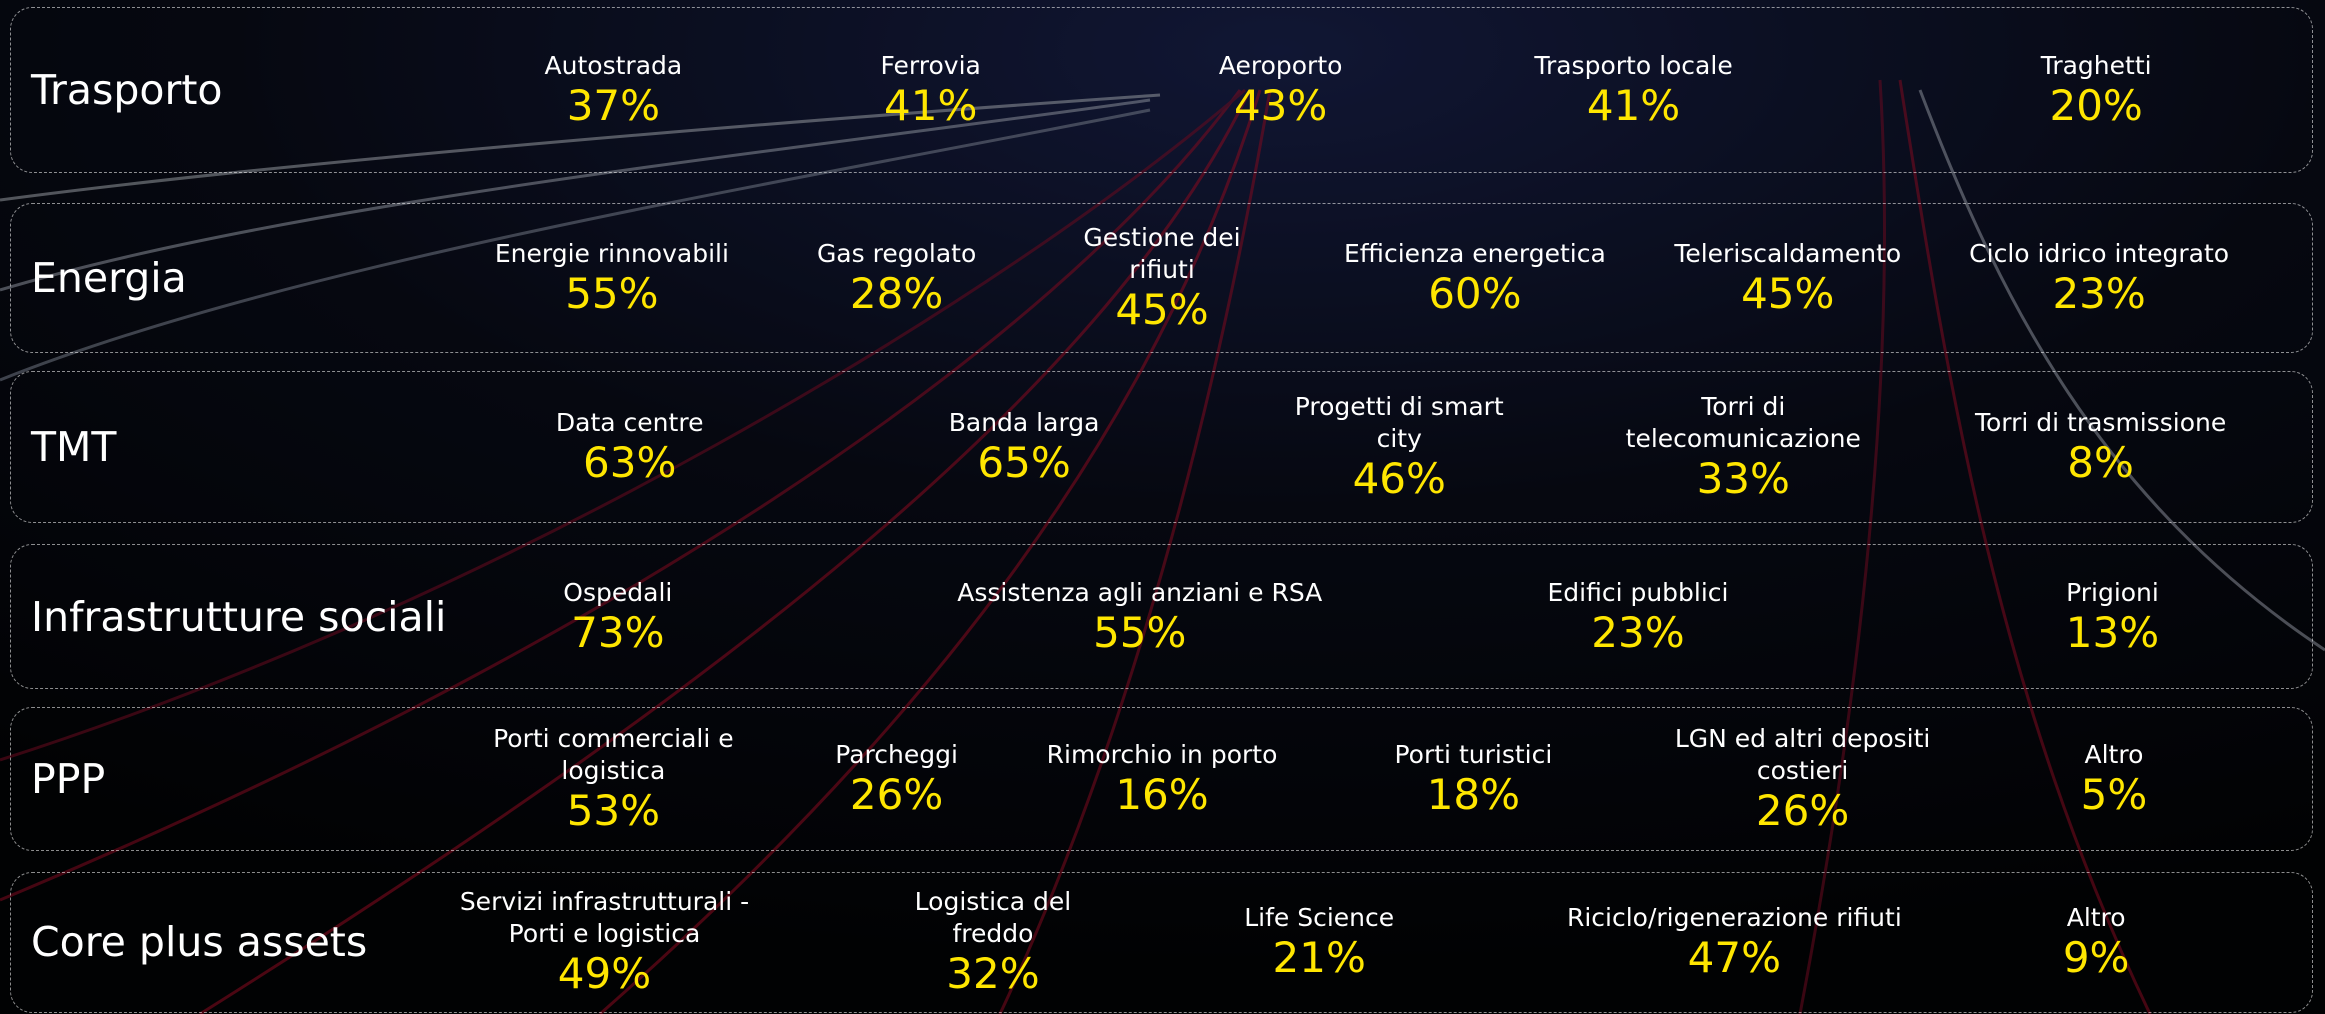 The width and height of the screenshot is (2325, 1014). I want to click on sector-item: Riciclo/rigenerazione rifiuti 47%, so click(1734, 942).